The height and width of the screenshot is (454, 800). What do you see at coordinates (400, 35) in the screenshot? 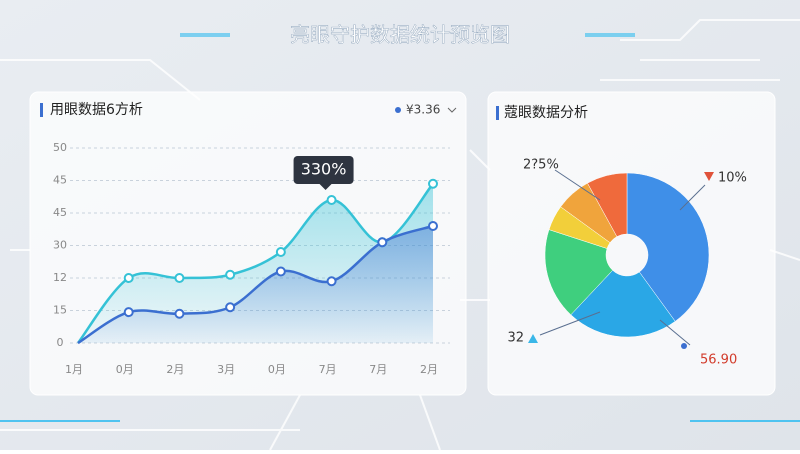
I see `page-title: 亮眼守护数据统计预览图` at bounding box center [400, 35].